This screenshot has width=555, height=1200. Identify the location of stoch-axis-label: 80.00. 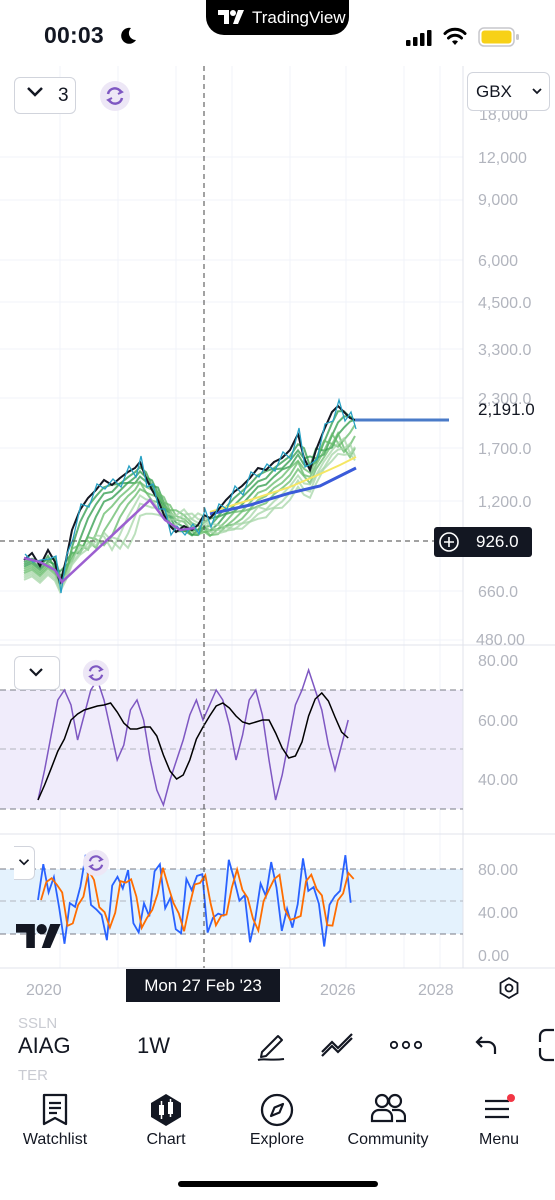
(498, 870).